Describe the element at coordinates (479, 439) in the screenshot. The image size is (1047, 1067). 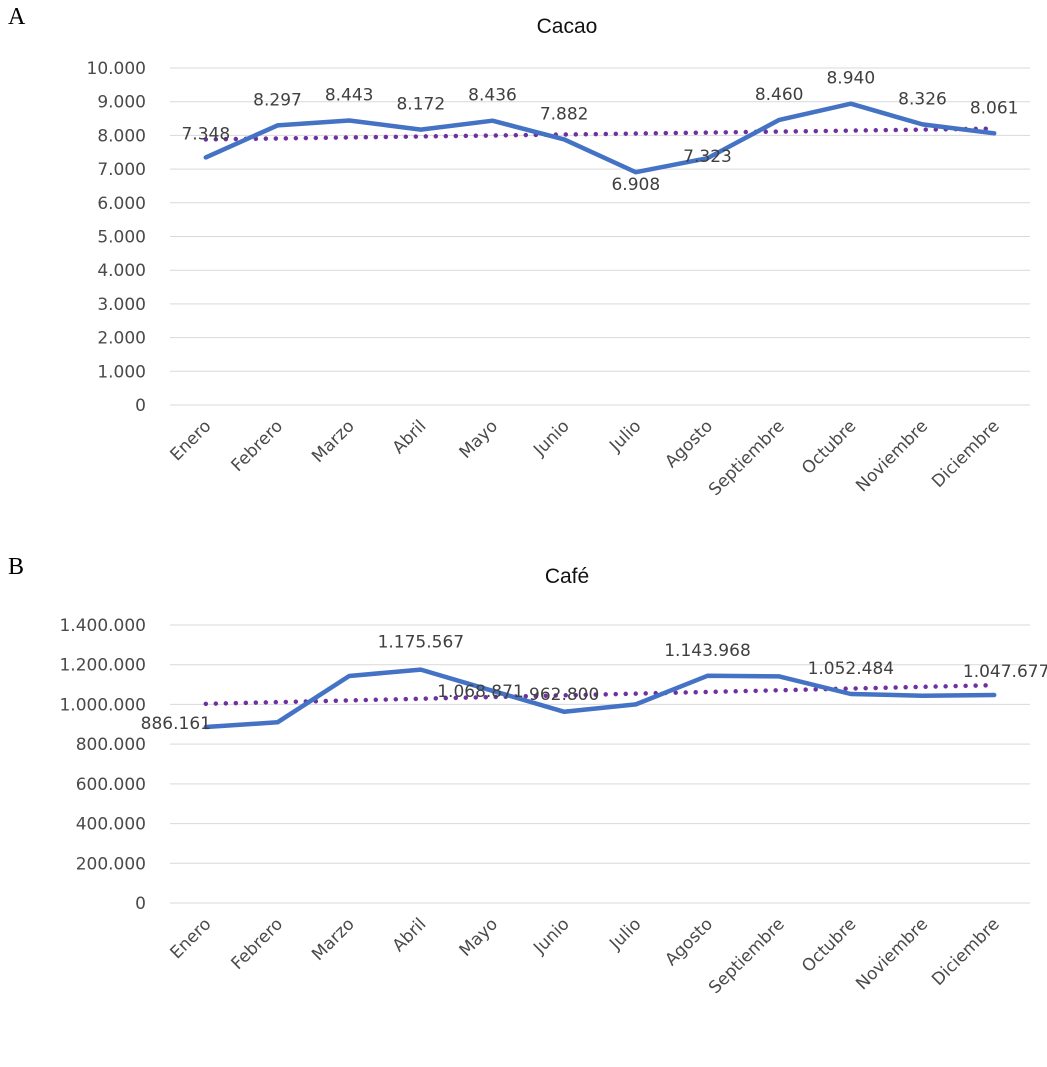
I see `cacao-x-tick-label: Mayo` at that location.